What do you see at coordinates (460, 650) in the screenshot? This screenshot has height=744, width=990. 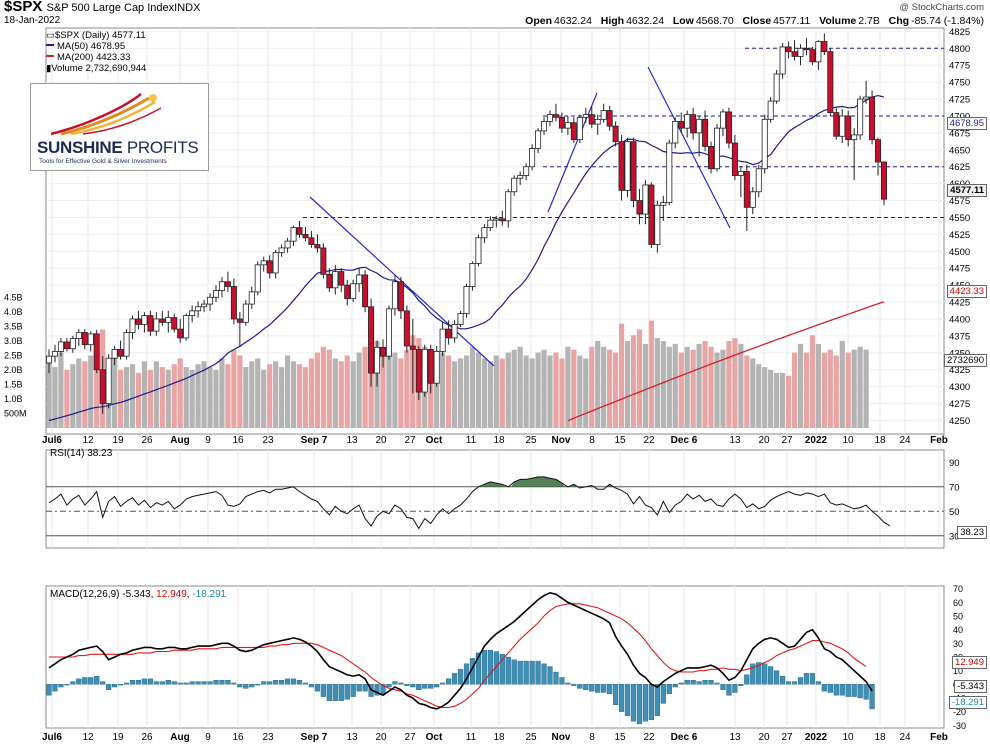 I see `macd-line` at bounding box center [460, 650].